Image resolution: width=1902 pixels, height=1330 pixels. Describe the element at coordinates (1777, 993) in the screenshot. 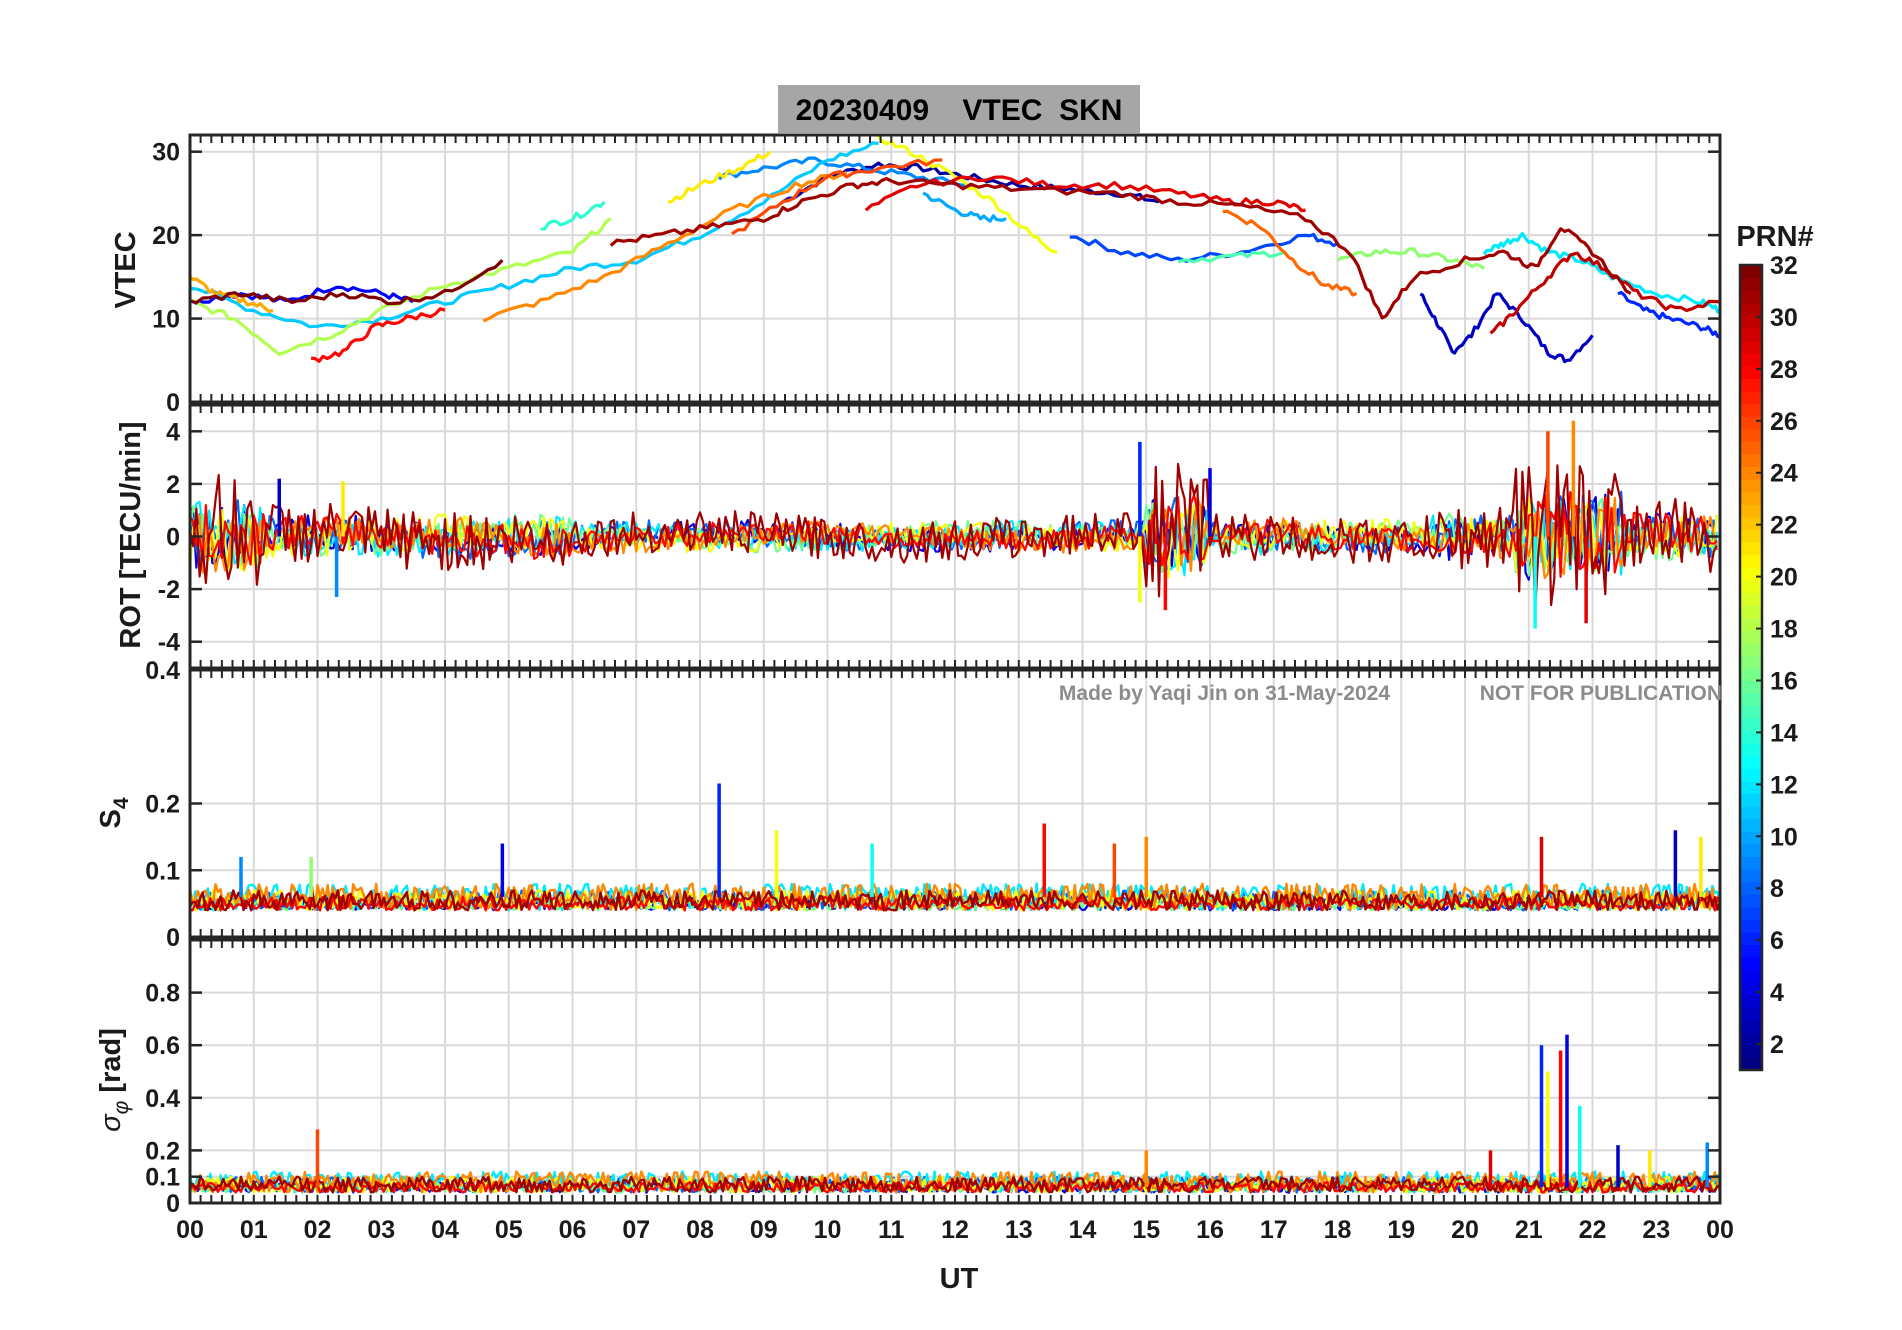

I see `colorbar-tick-label: 4` at that location.